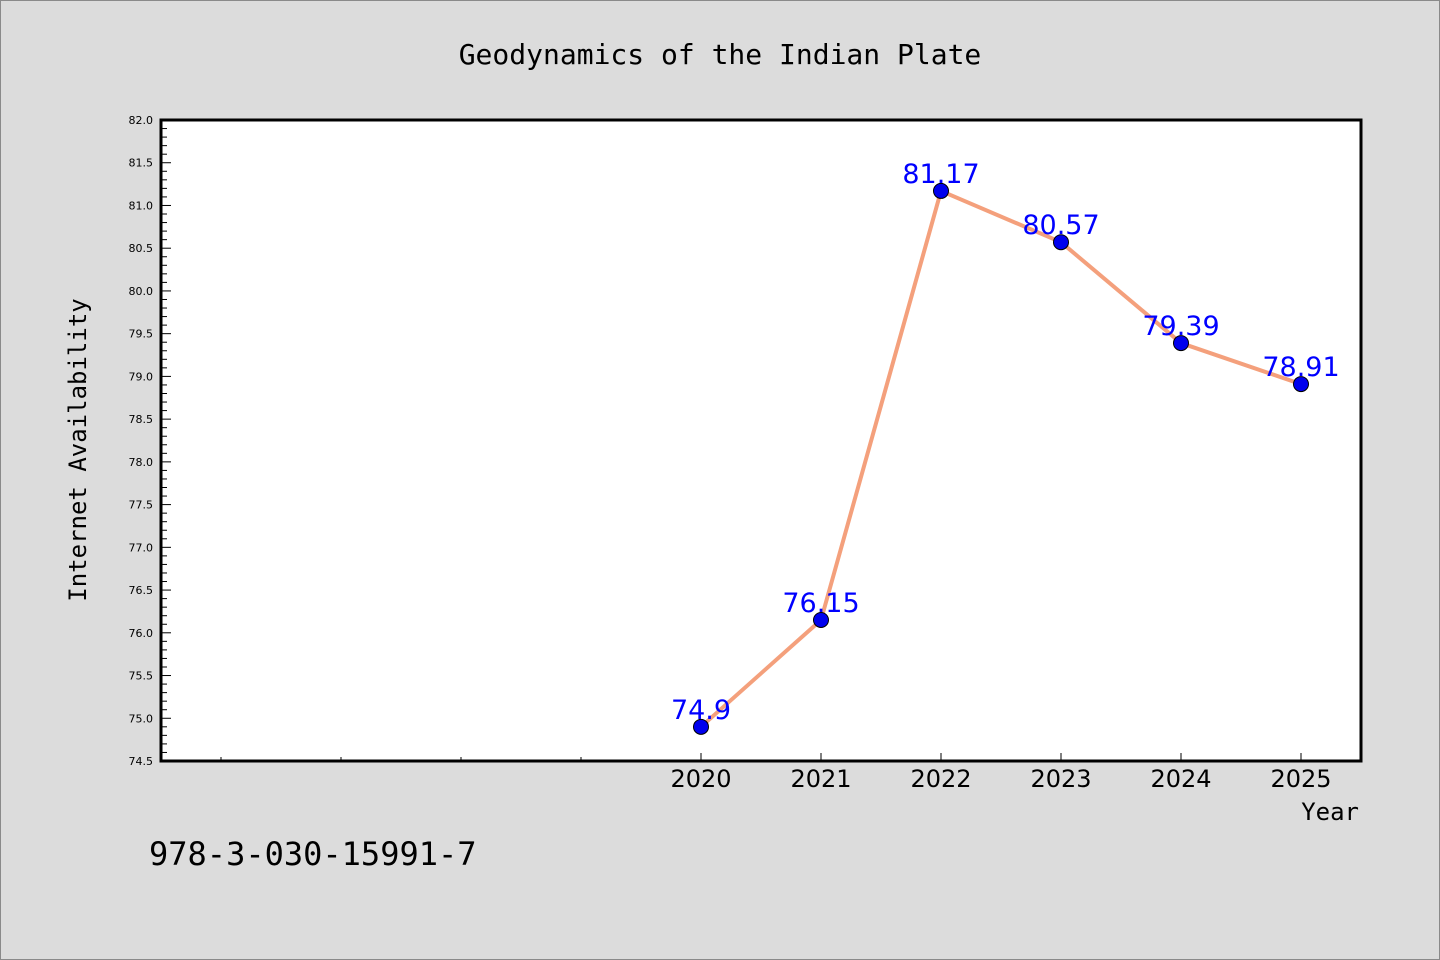 The height and width of the screenshot is (960, 1440). What do you see at coordinates (141, 334) in the screenshot?
I see `y-tick-label: 79.5` at bounding box center [141, 334].